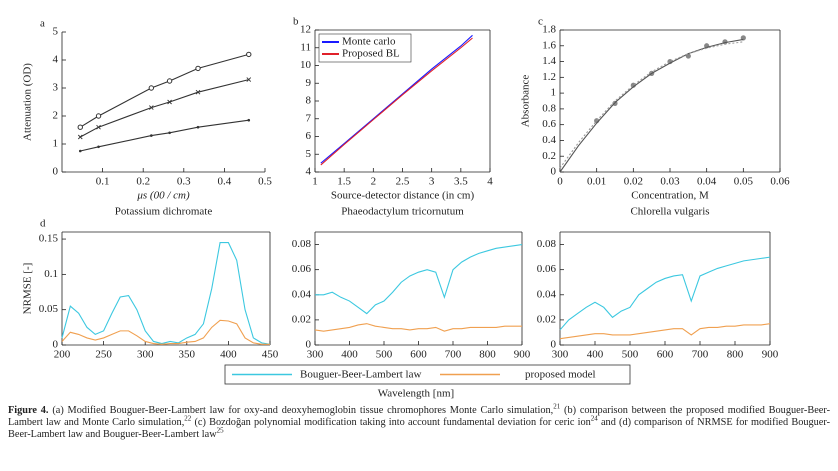  Describe the element at coordinates (549, 61) in the screenshot. I see `y-tick-label: 1.4` at that location.